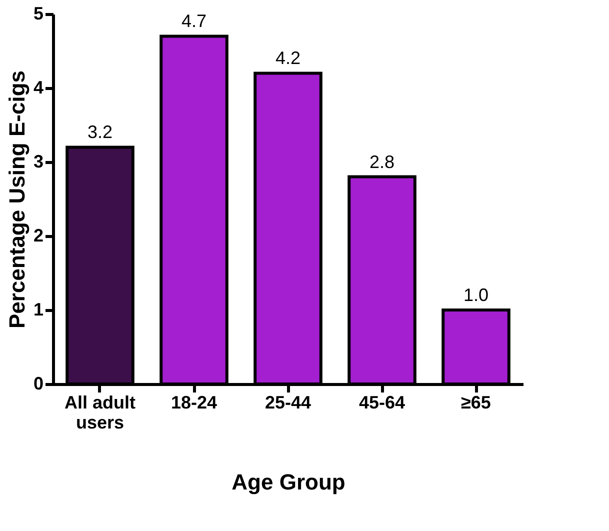  I want to click on y-axis-title: Percentage Using E-cigs, so click(17, 199).